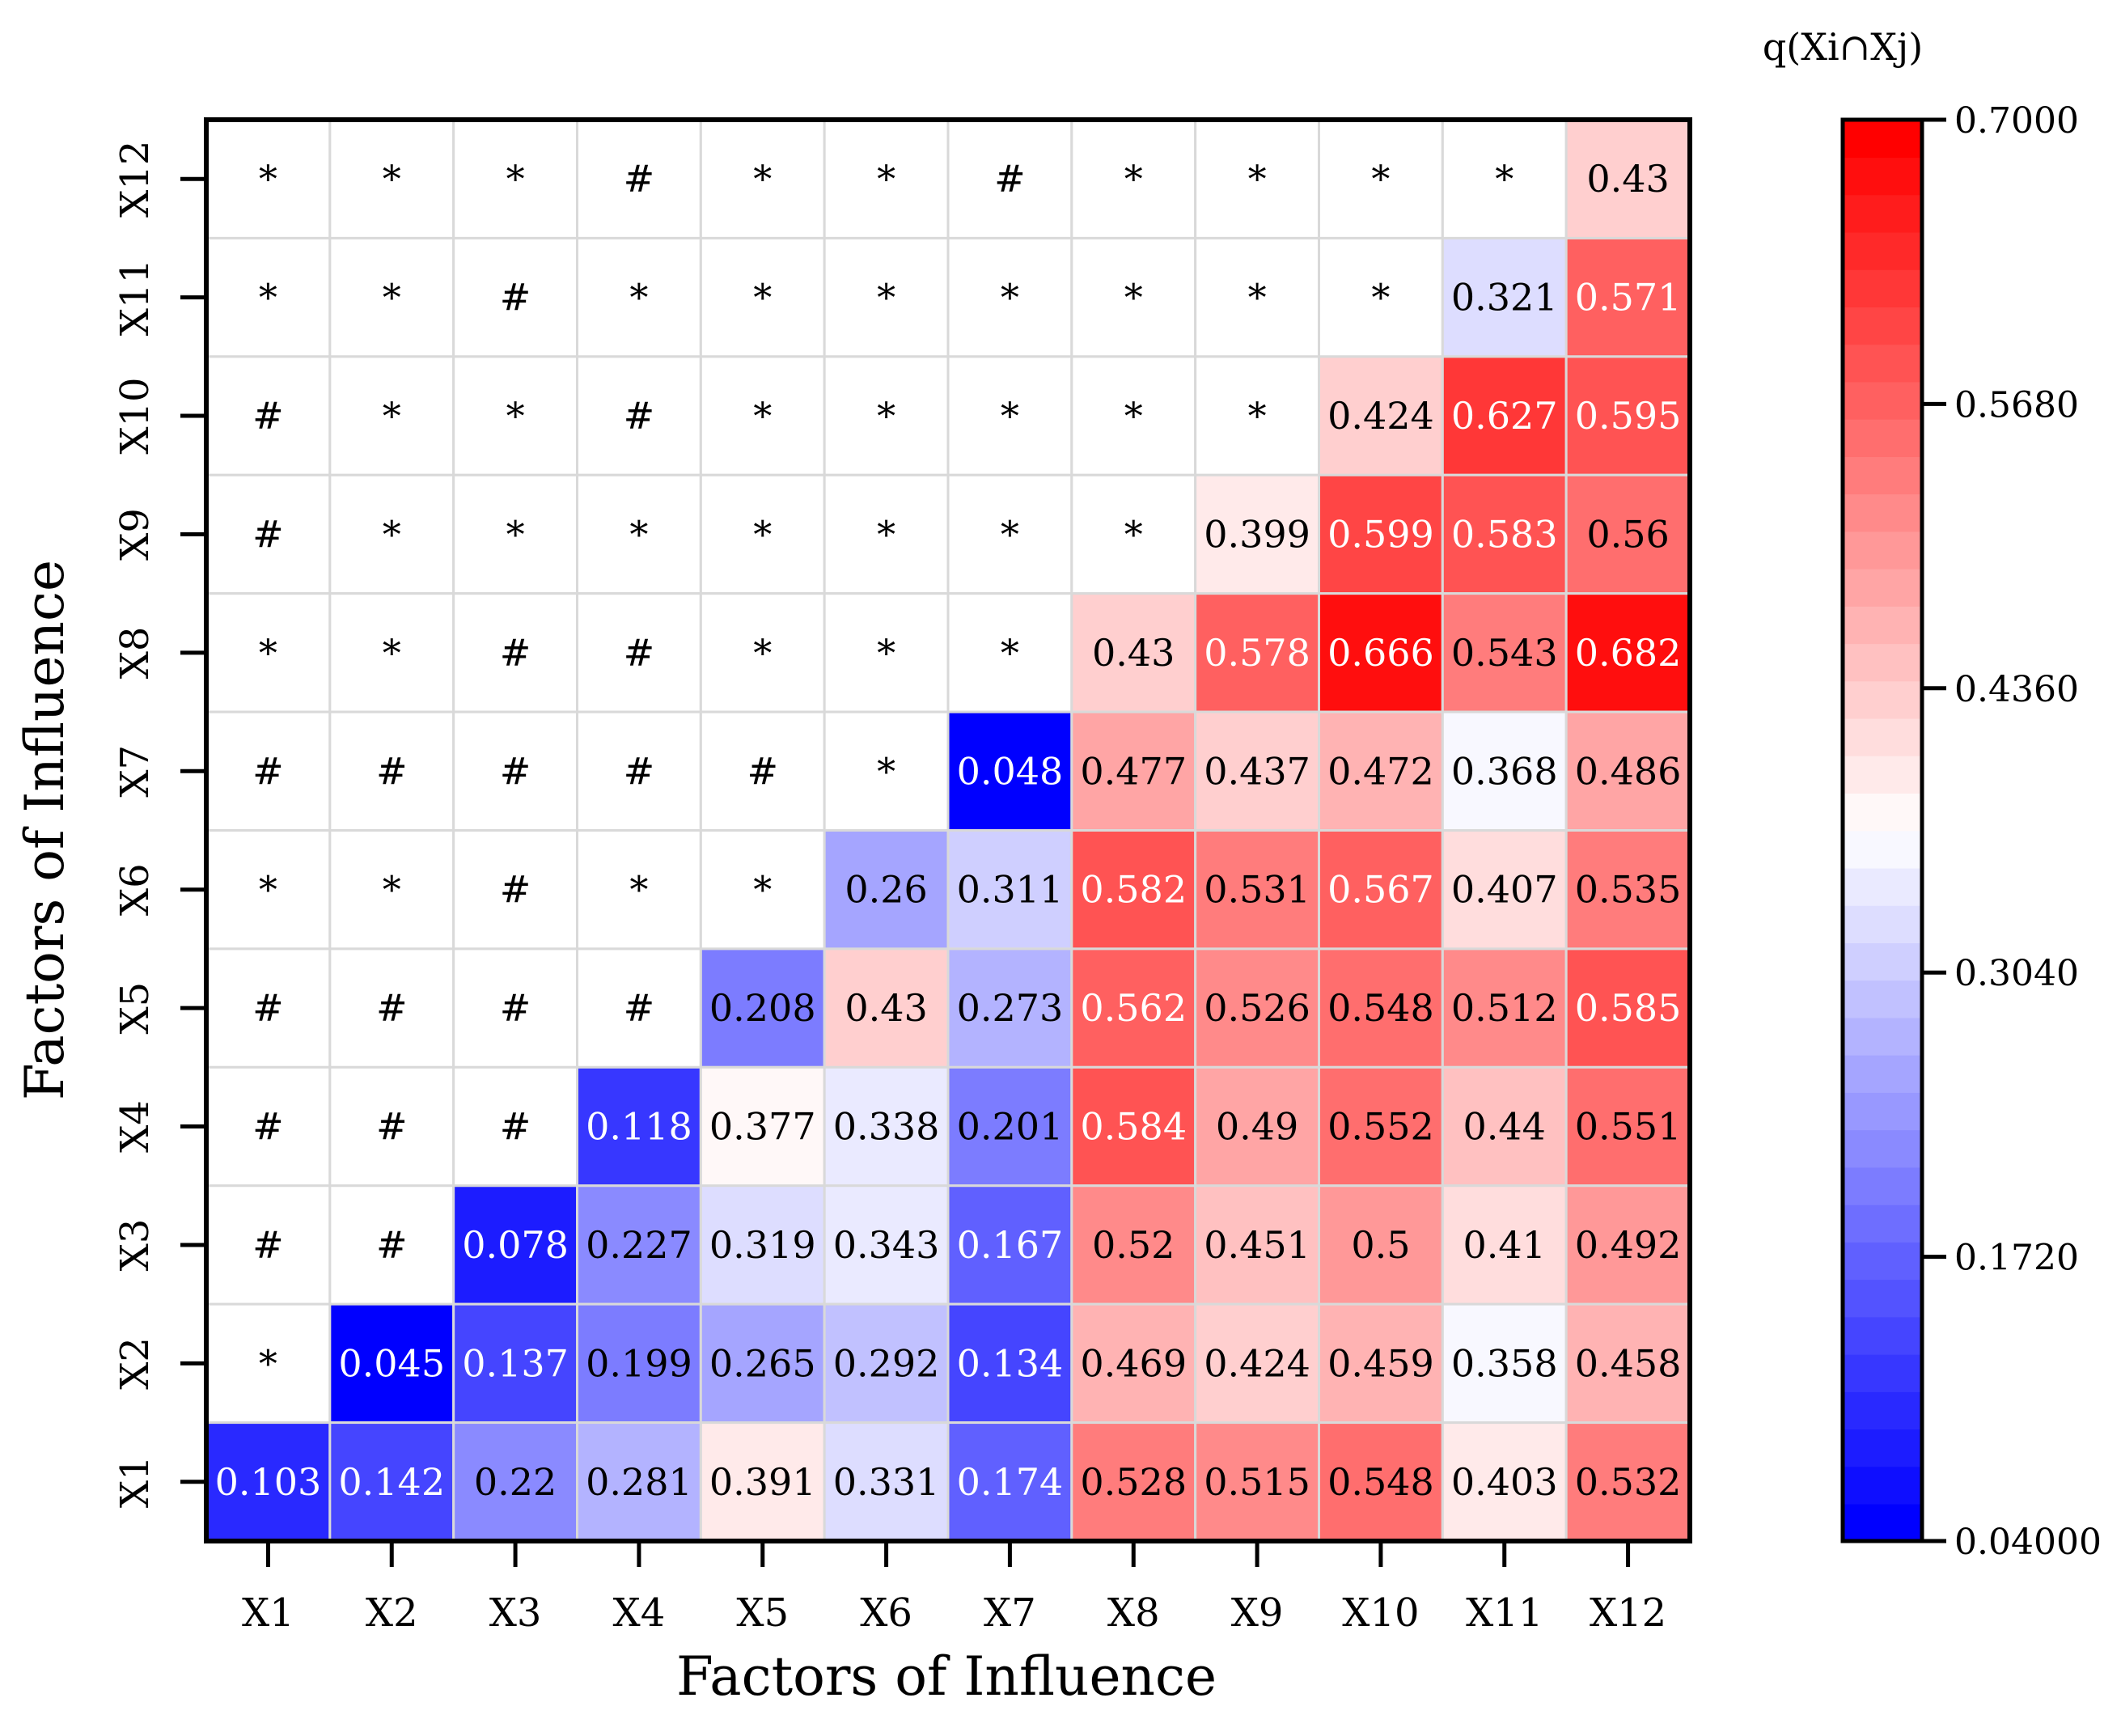  What do you see at coordinates (1504, 416) in the screenshot?
I see `cell-value-label: 0.627` at bounding box center [1504, 416].